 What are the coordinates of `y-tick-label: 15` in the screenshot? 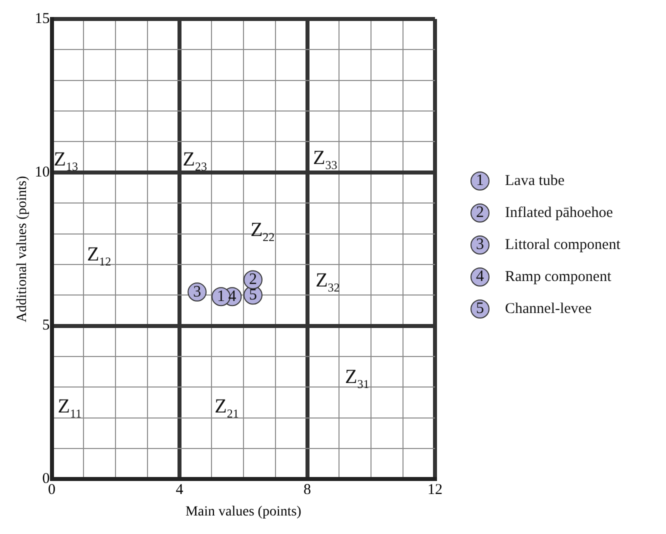 It's located at (42, 18).